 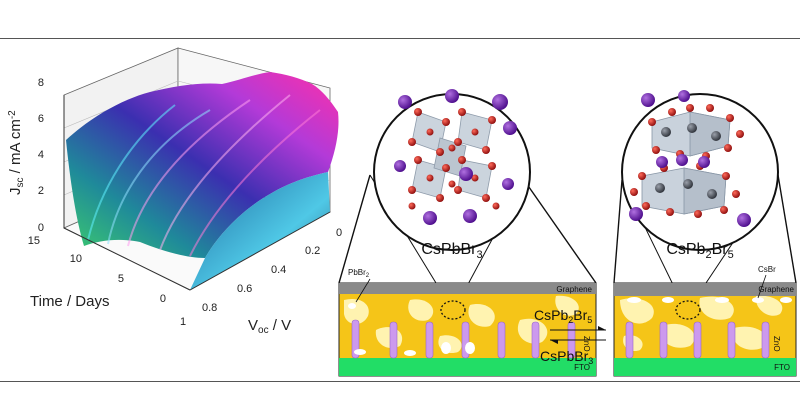 I want to click on pb2br5-upper-layer, so click(x=691, y=134).